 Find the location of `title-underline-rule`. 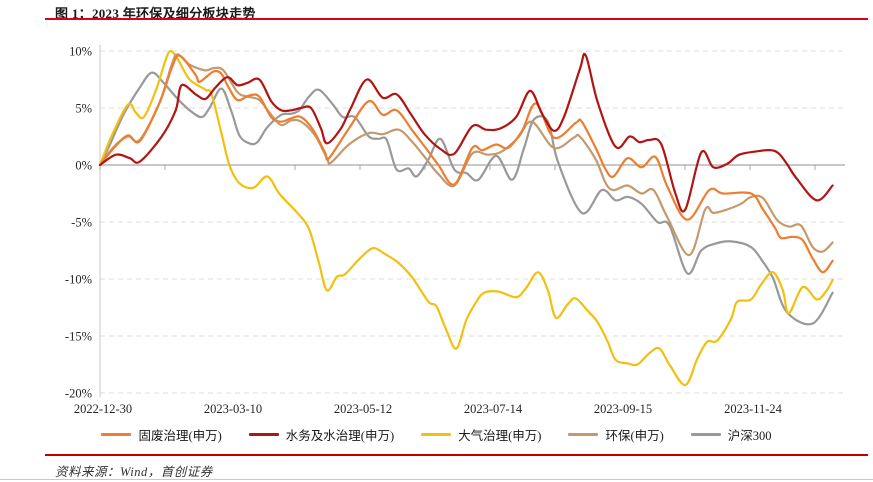

title-underline-rule is located at coordinates (456, 19).